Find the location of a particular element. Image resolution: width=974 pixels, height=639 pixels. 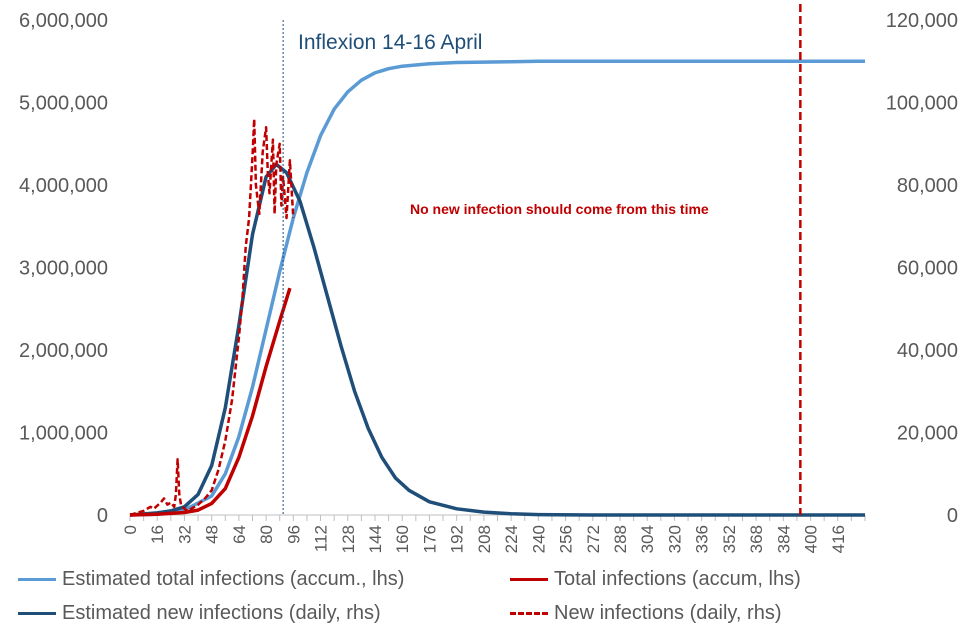

x-tick-label: 208 is located at coordinates (484, 539).